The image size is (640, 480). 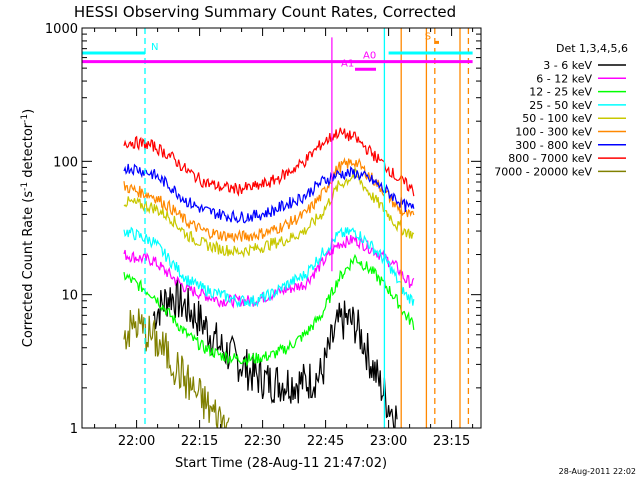 What do you see at coordinates (28, 269) in the screenshot?
I see `y-axis-label-main: Corrected Count Rate (s` at bounding box center [28, 269].